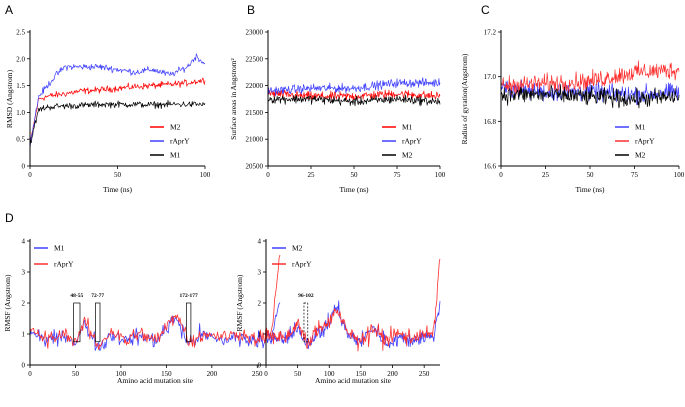 Image resolution: width=685 pixels, height=407 pixels. I want to click on y-tick-label: 22000, so click(255, 86).